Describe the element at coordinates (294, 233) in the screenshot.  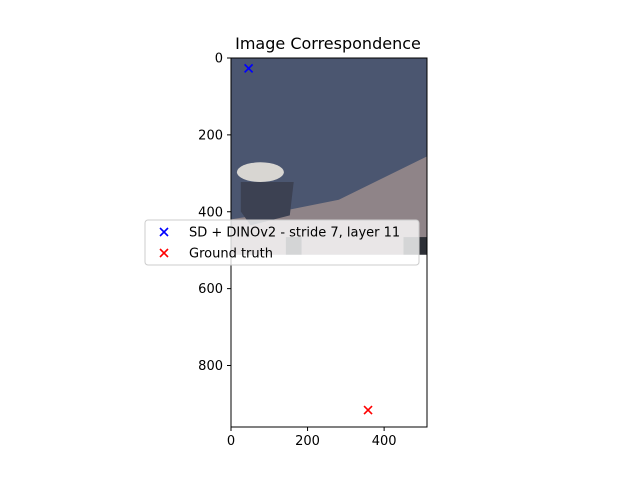
I see `legend-label: SD + DINOv2 - stride 7, layer 11` at that location.